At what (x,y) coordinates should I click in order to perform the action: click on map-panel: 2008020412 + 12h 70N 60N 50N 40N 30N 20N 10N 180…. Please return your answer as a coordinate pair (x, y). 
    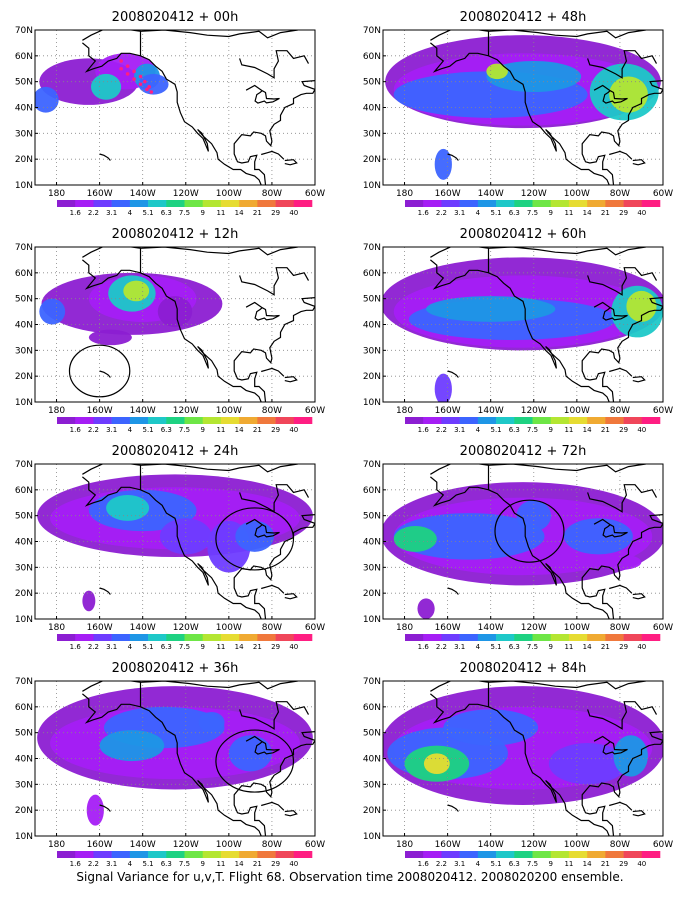
    Looking at the image, I should click on (170, 330).